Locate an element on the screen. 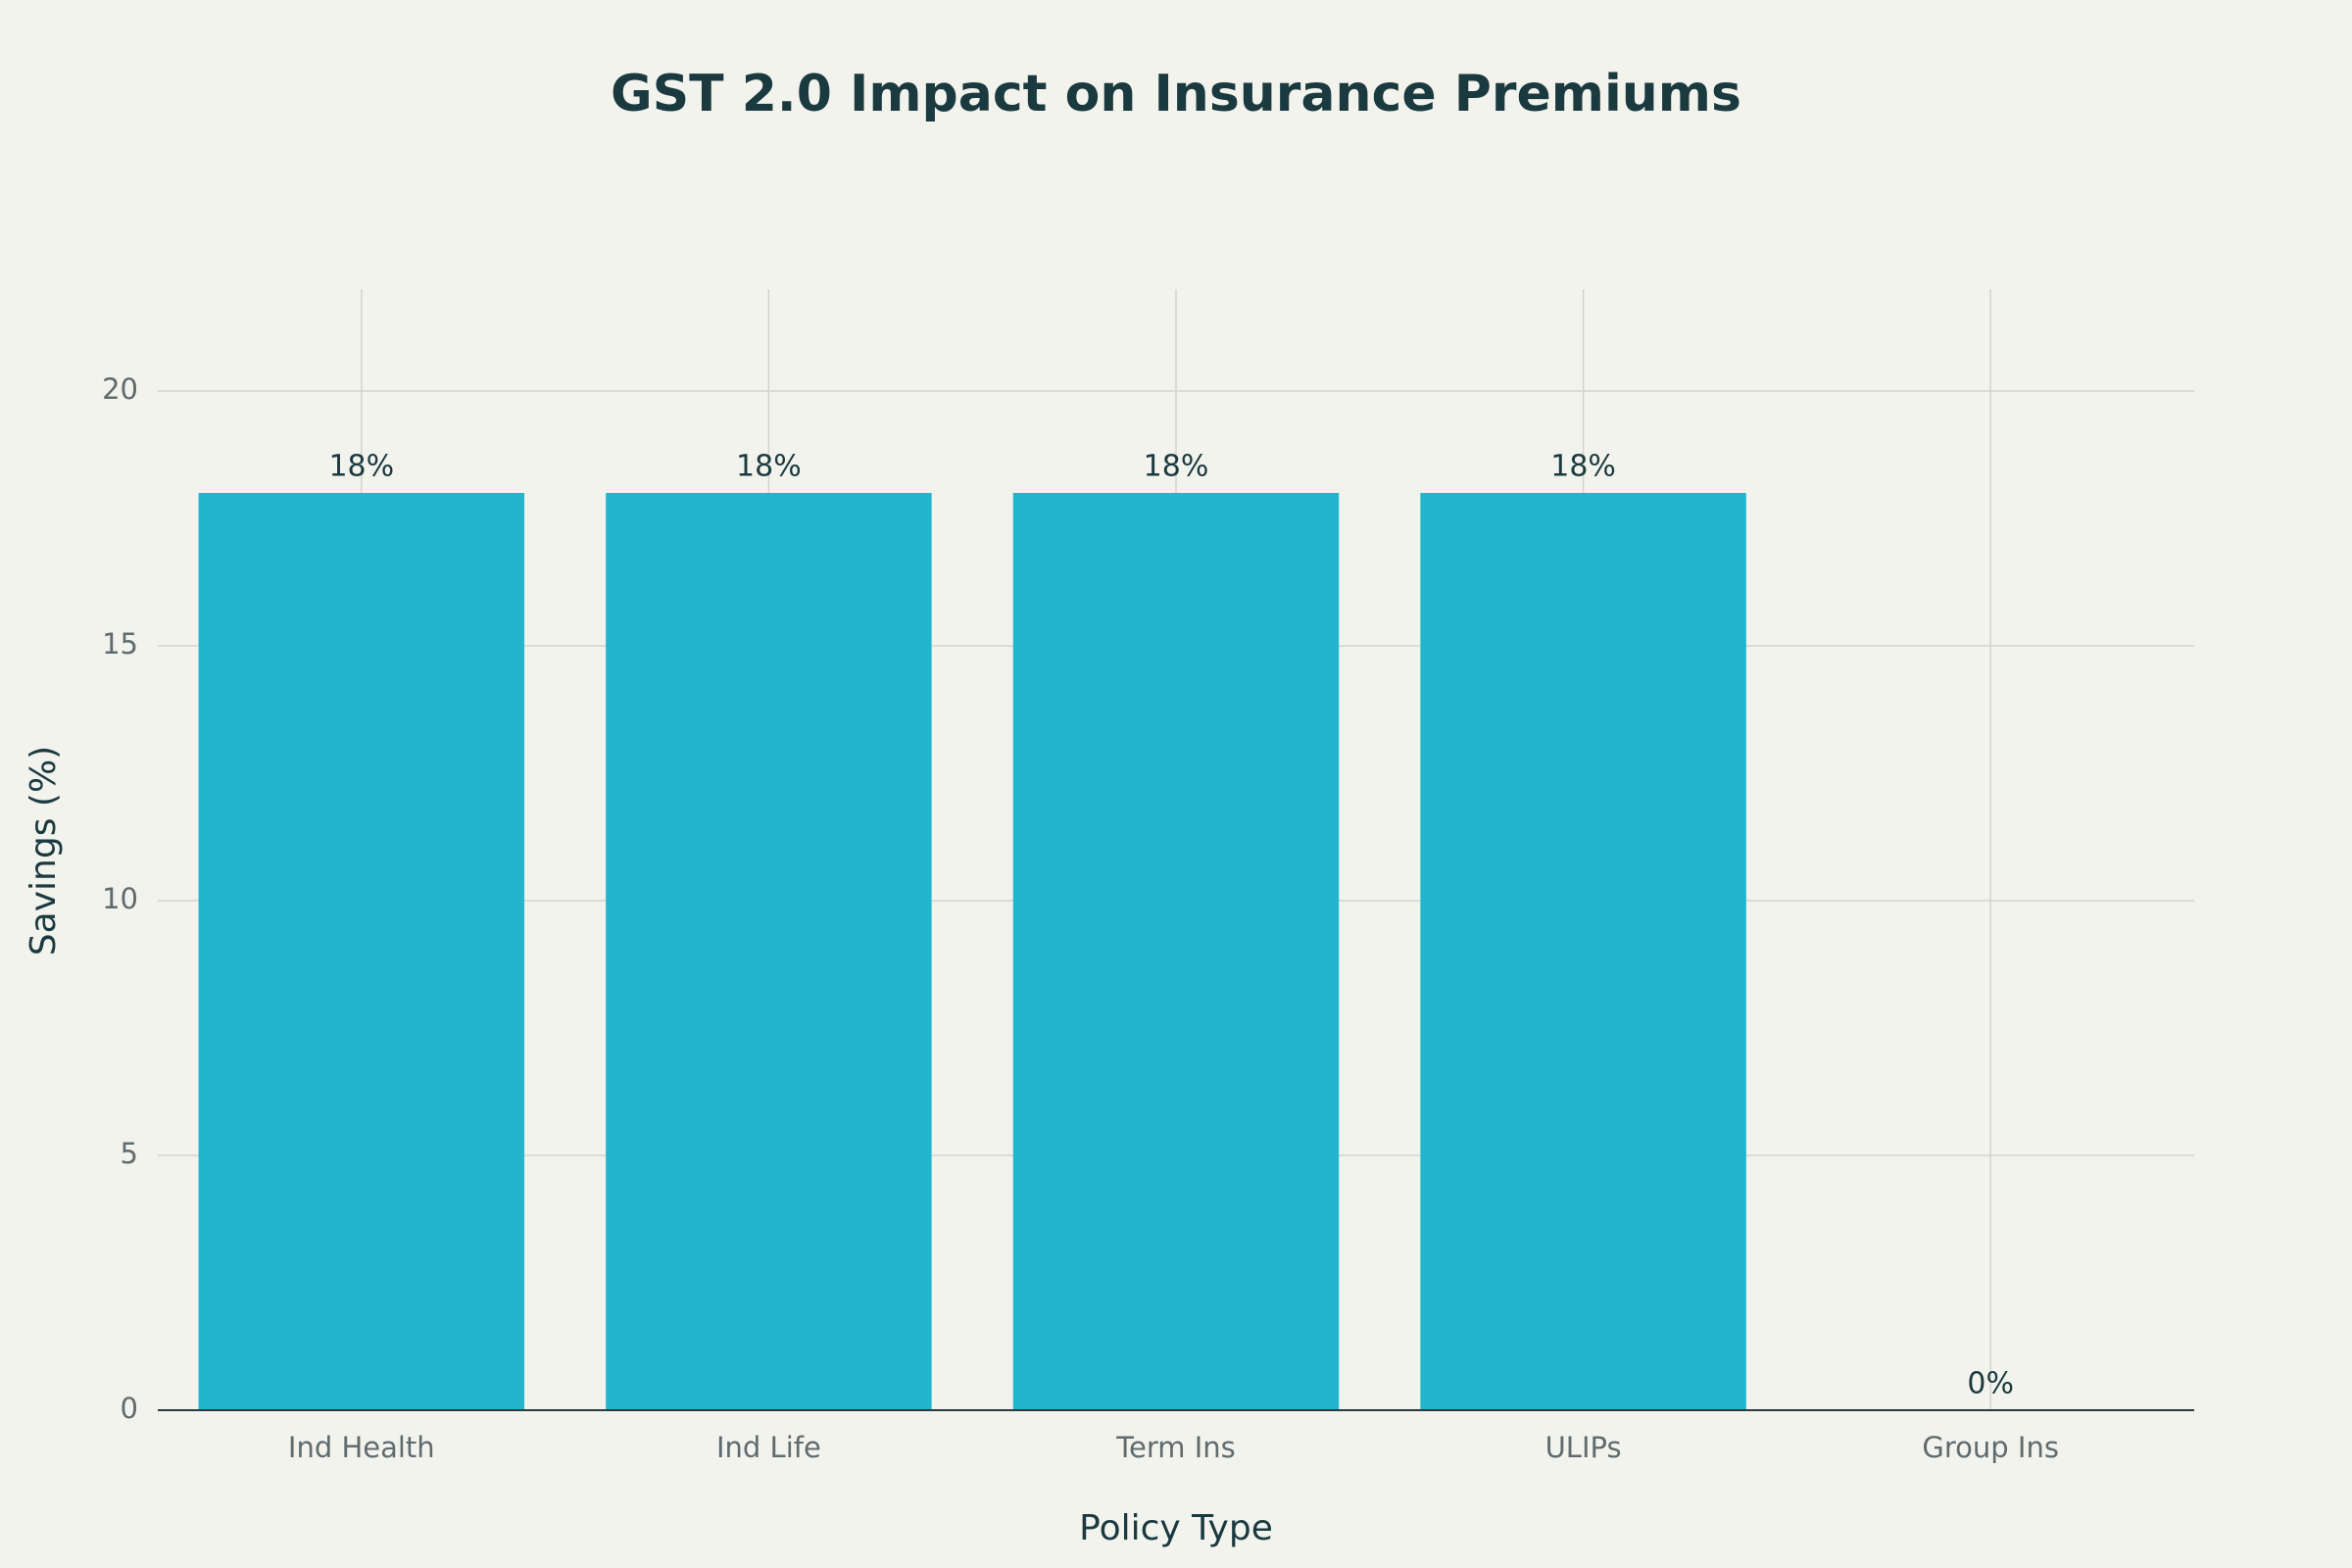  y-tick-label: 15 is located at coordinates (120, 644).